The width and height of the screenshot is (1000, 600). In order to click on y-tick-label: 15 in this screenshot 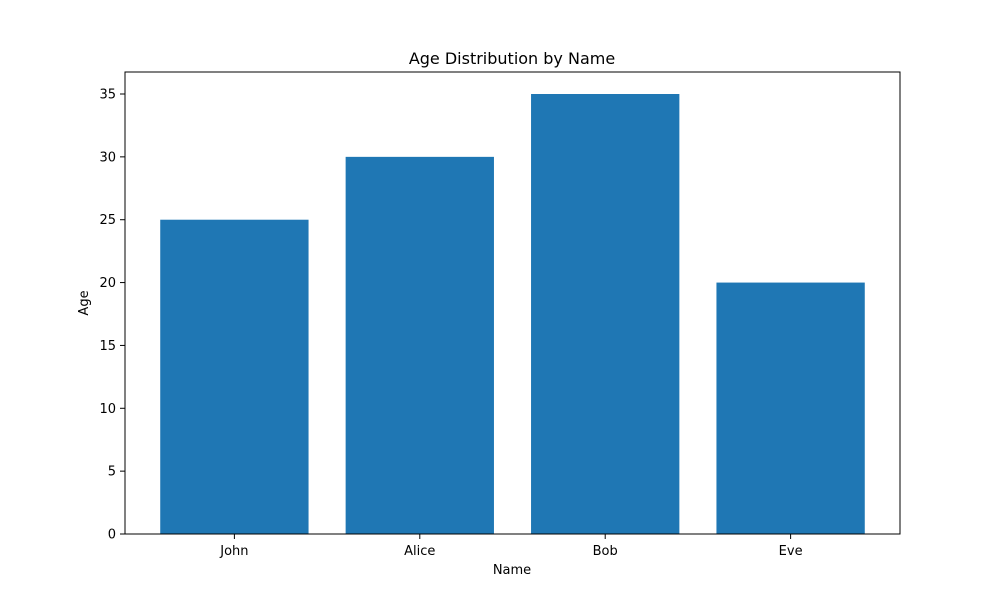, I will do `click(107, 346)`.